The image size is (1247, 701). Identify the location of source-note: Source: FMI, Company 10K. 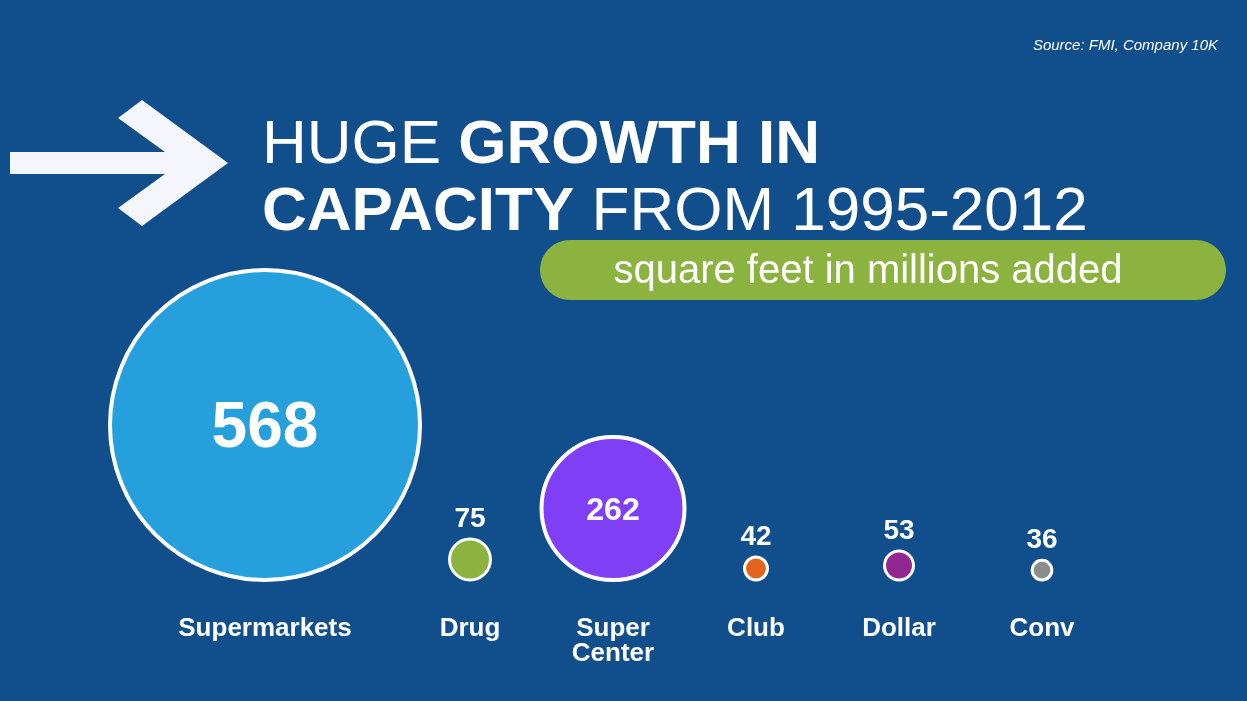
(1125, 44).